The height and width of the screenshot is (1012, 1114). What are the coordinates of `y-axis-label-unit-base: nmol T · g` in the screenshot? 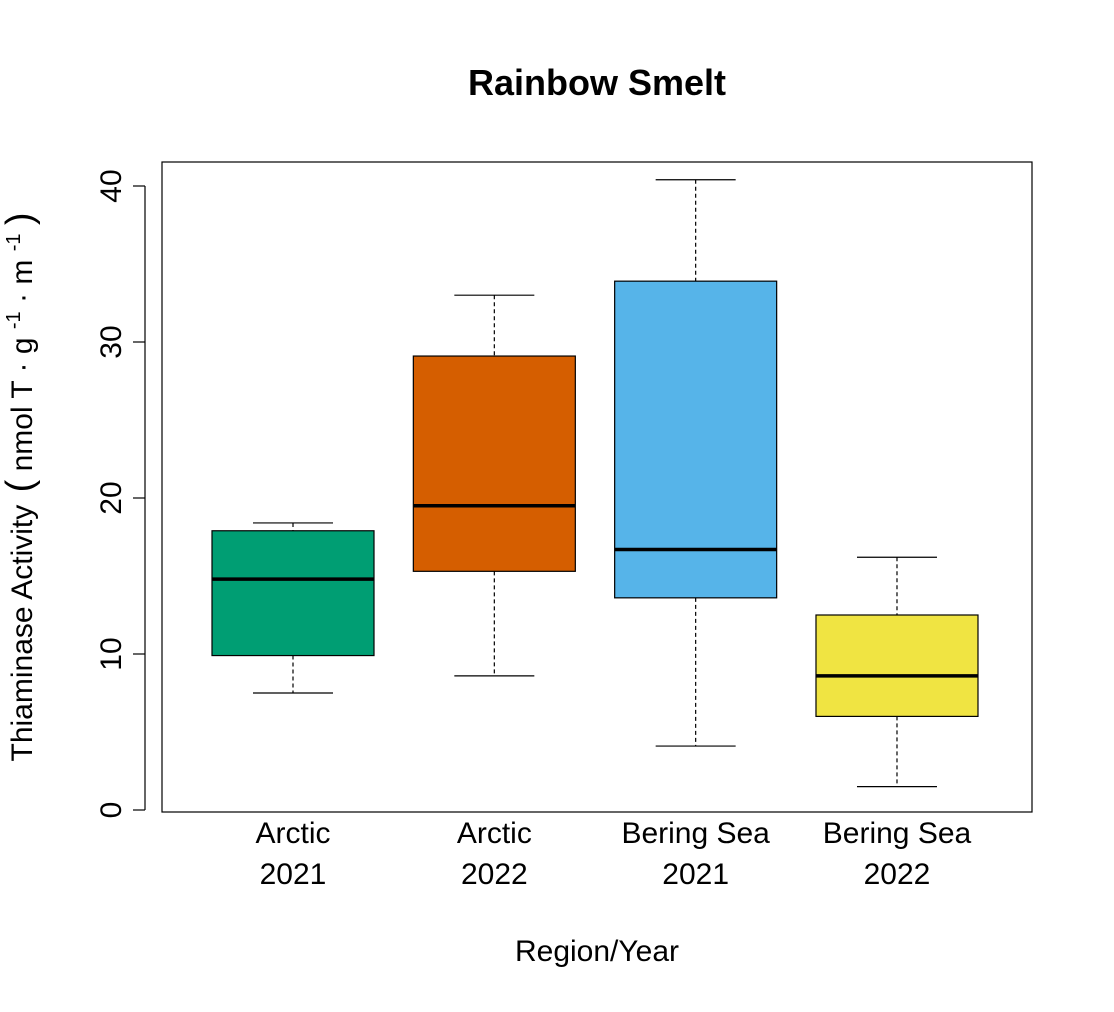 It's located at (22, 404).